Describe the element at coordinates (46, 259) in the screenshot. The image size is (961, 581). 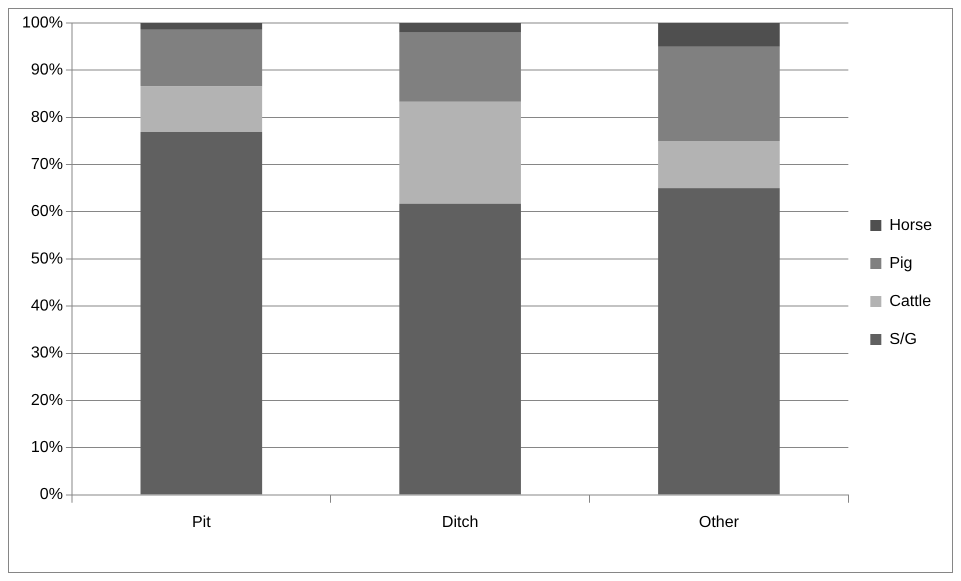
I see `y-tick-label: 50%` at that location.